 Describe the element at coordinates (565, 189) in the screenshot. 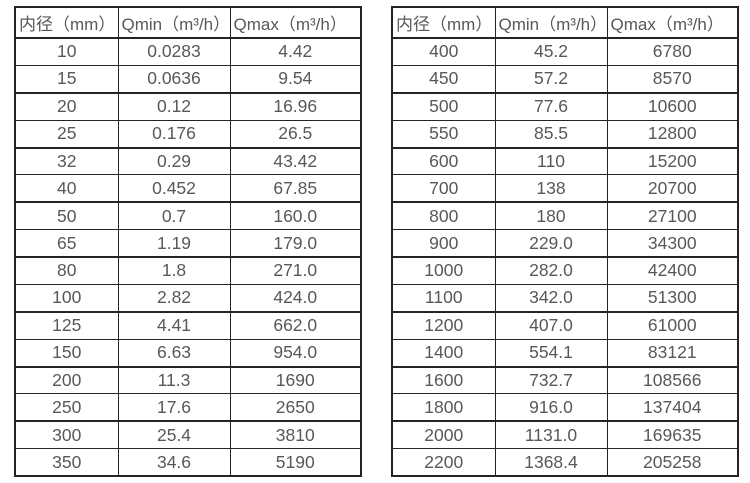

I see `table-row: 700 138 20700` at that location.